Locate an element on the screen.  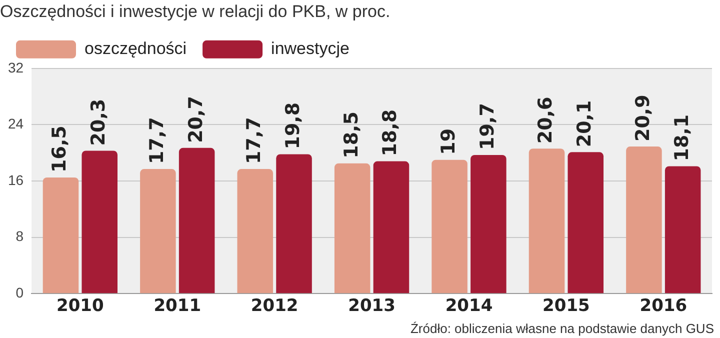
x-tick-label: 2011 is located at coordinates (178, 306).